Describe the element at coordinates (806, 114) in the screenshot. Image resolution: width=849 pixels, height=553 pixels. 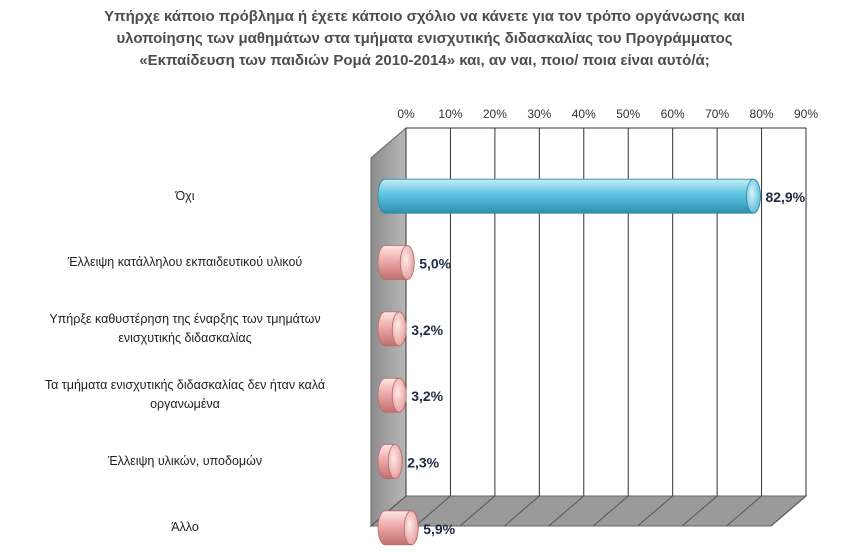
I see `x-tick-label: 90%` at that location.